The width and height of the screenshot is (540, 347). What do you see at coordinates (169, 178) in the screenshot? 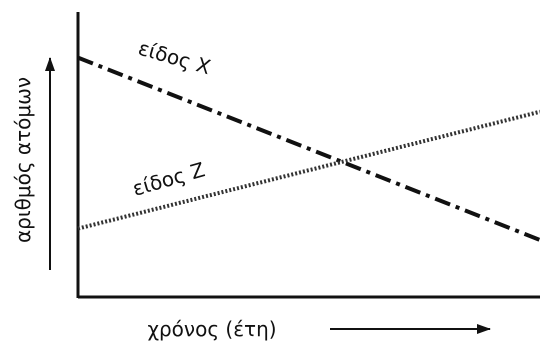
I see `series-z-label: είδος Z` at bounding box center [169, 178].